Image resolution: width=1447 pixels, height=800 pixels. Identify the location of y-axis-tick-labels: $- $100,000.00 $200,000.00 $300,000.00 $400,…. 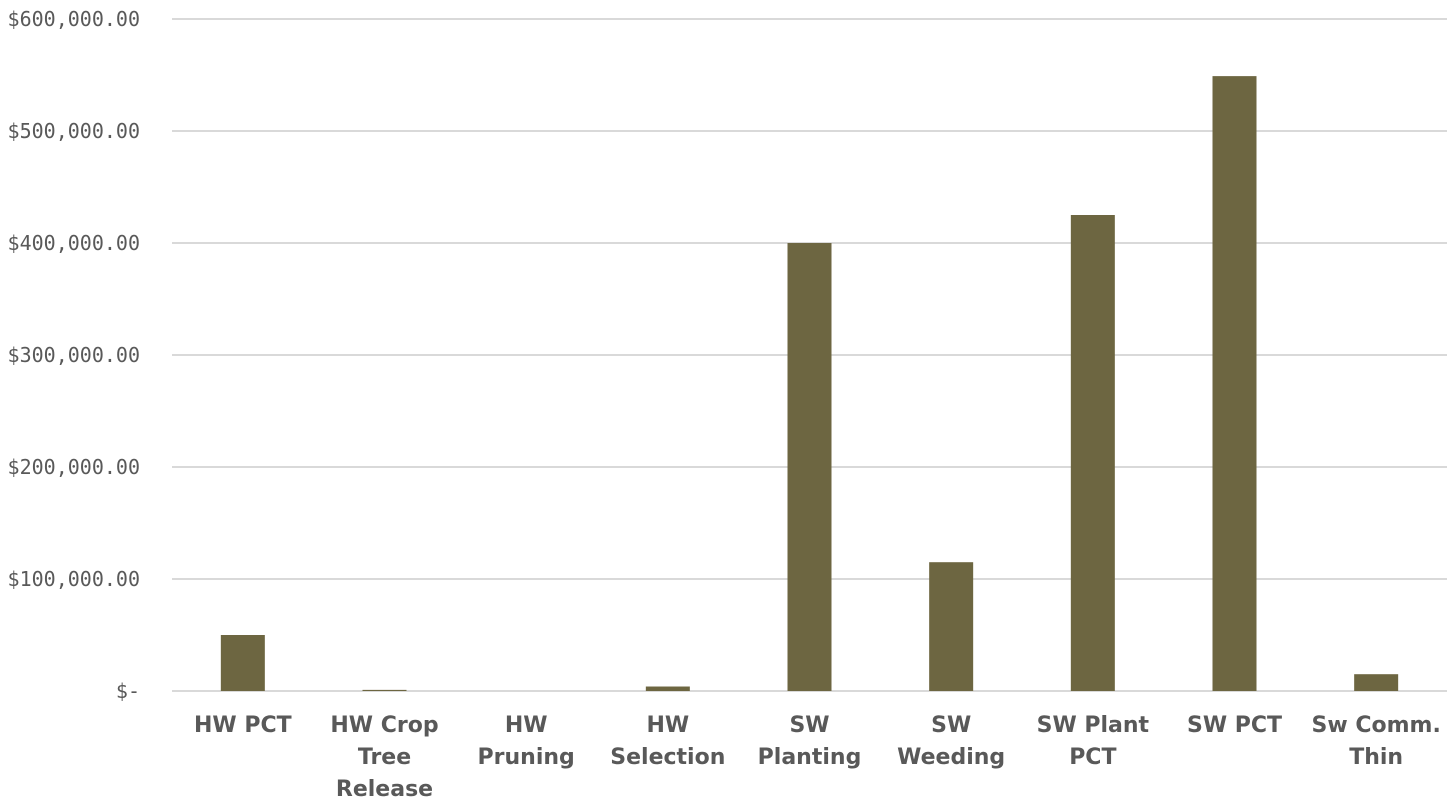
(74, 355).